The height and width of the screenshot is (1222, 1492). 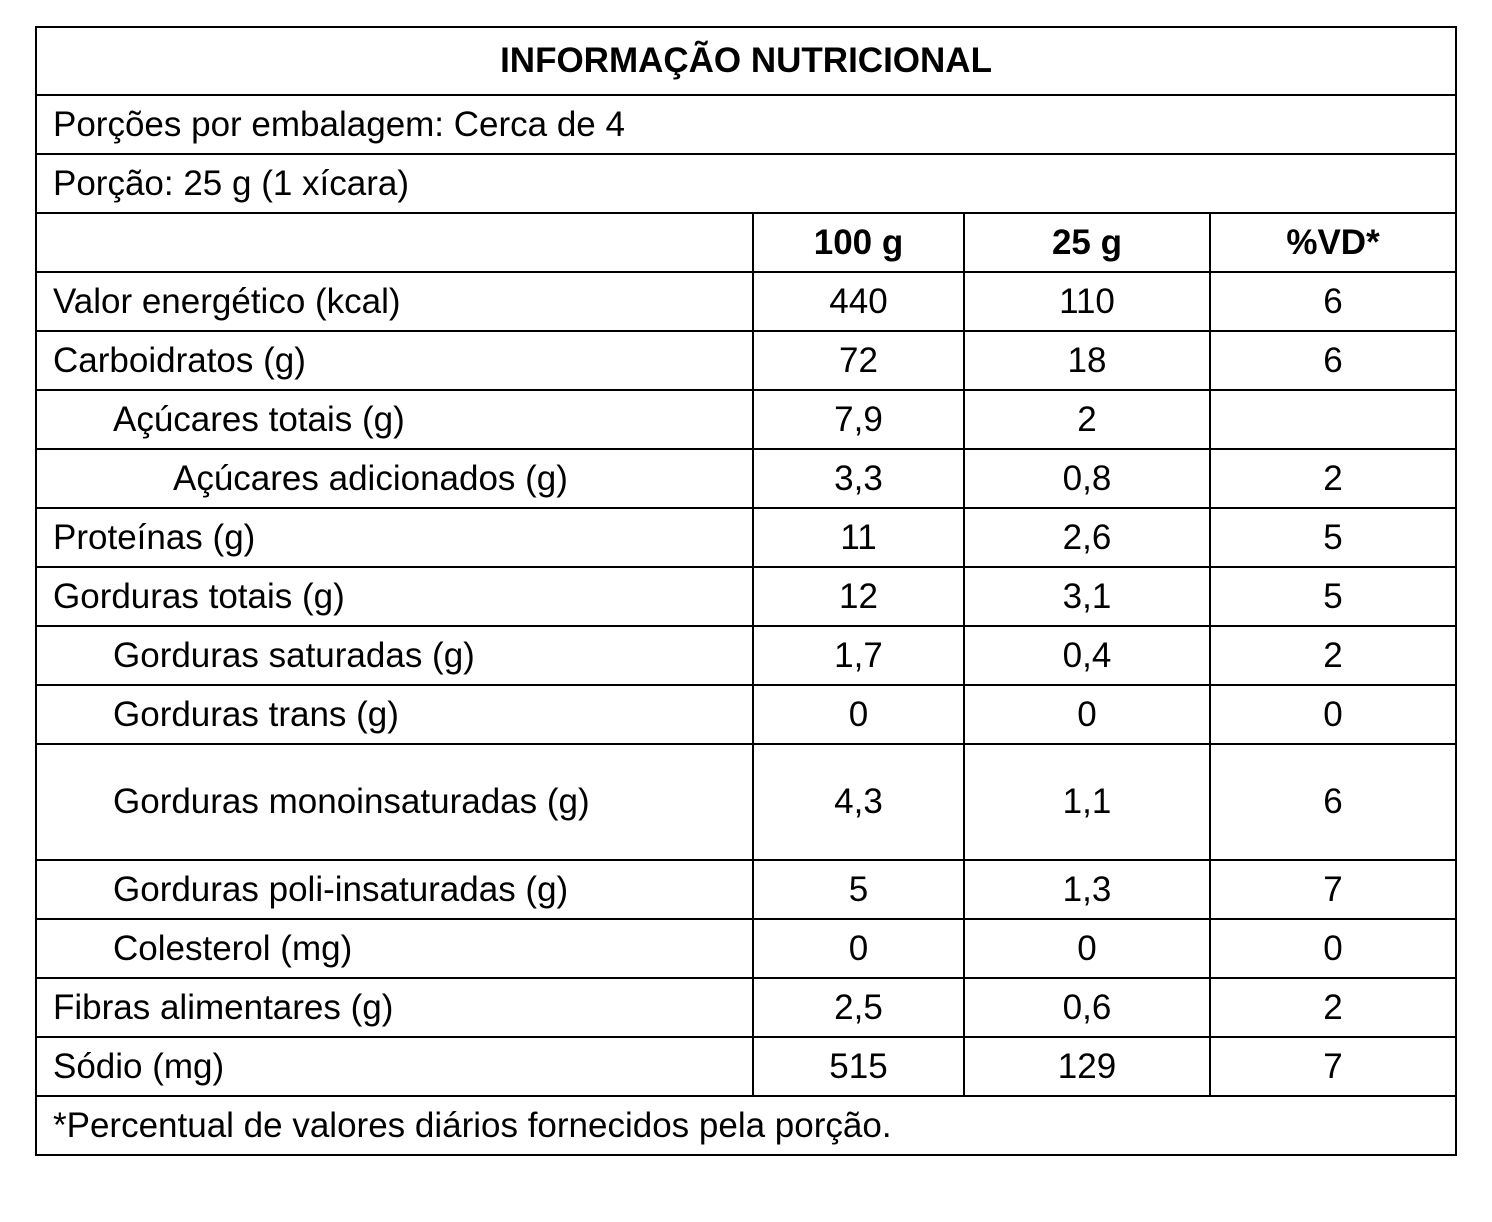 What do you see at coordinates (1333, 419) in the screenshot?
I see `nutrient-value` at bounding box center [1333, 419].